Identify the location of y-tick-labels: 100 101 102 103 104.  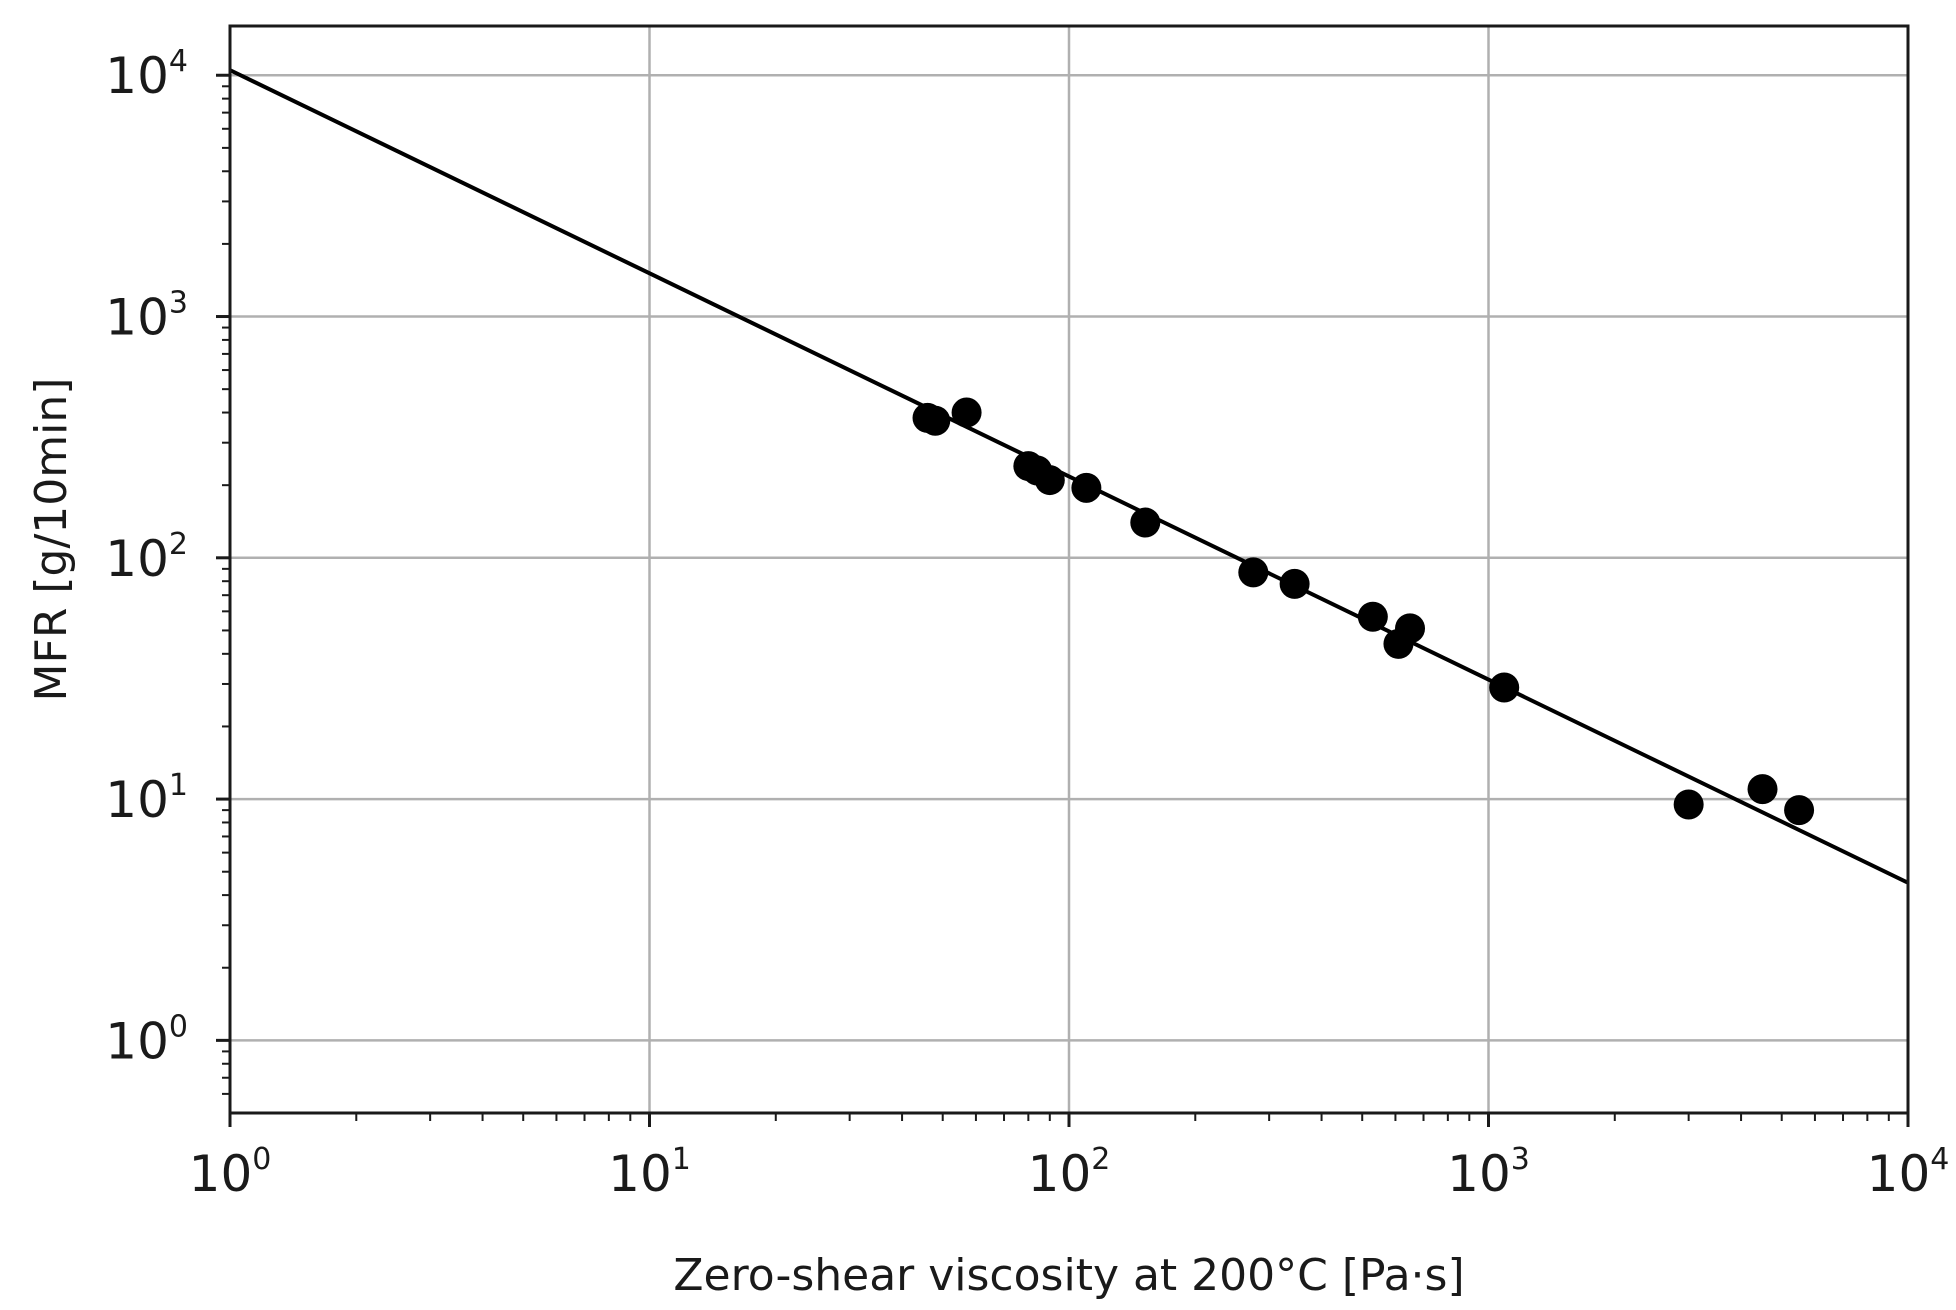
(146, 557).